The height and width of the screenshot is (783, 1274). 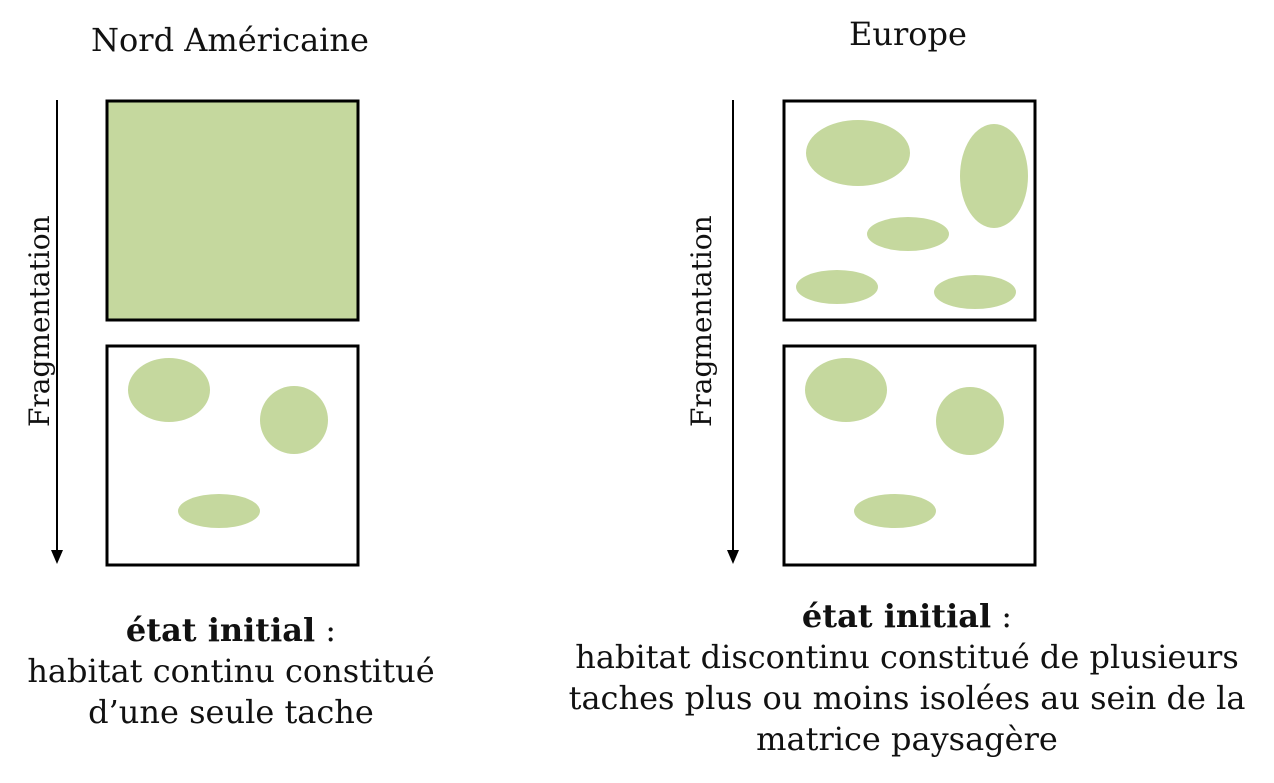 What do you see at coordinates (909, 455) in the screenshot?
I see `fragmented-habitat-box-europe` at bounding box center [909, 455].